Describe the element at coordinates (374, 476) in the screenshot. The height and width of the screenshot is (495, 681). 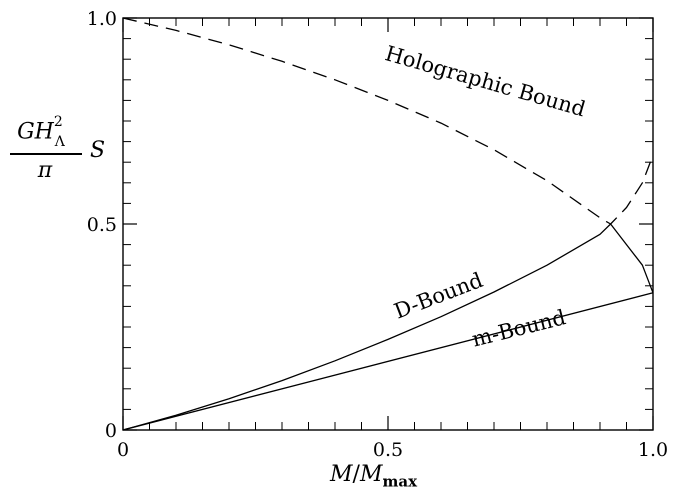
I see `x-axis-label: M/Mmax` at that location.